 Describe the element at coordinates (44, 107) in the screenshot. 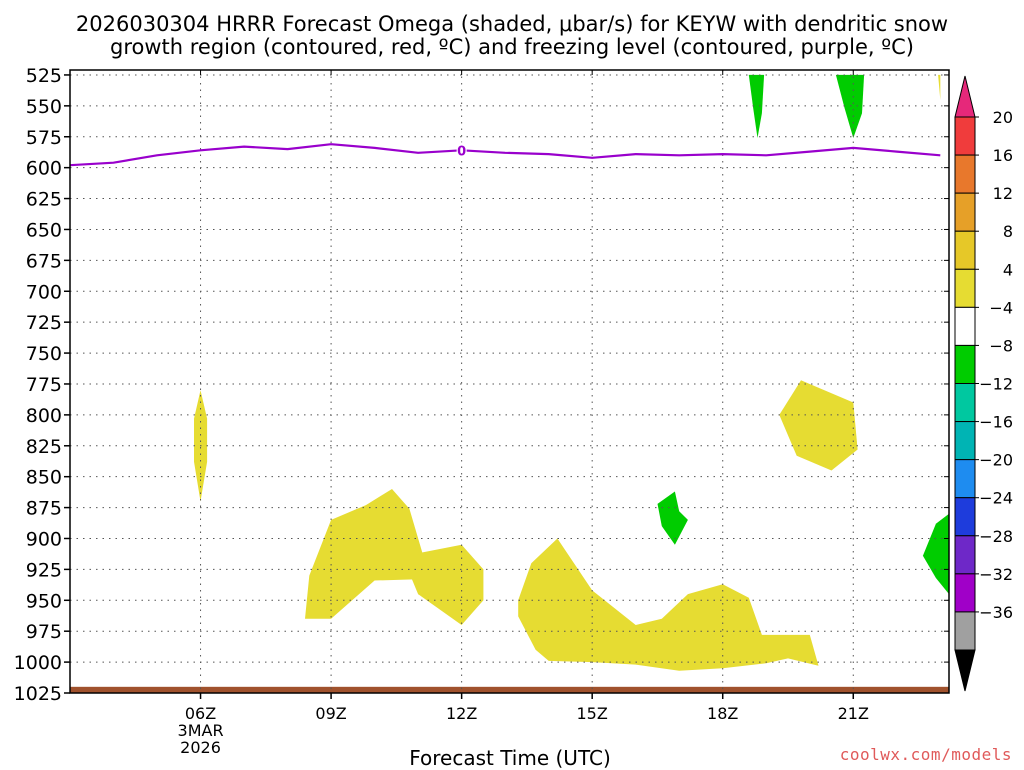

I see `y-tick-label: 550` at that location.